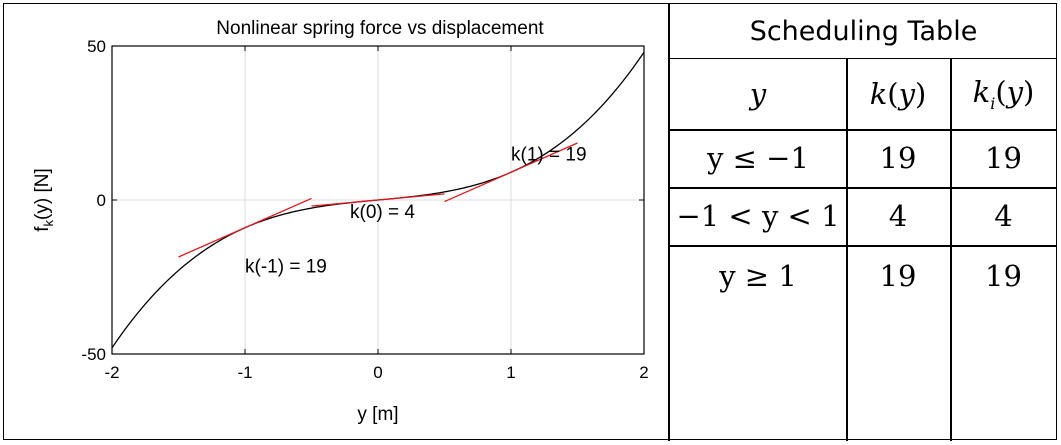  Describe the element at coordinates (101, 200) in the screenshot. I see `y-tick-label: 0` at that location.